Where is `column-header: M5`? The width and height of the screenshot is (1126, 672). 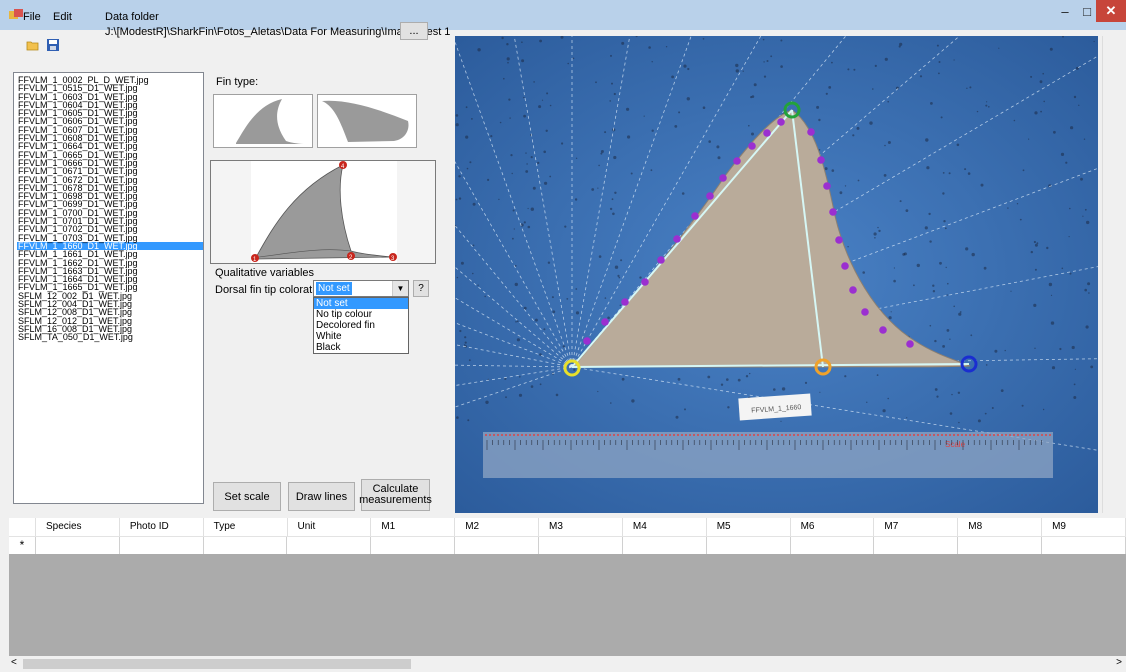 column-header: M5 is located at coordinates (749, 527).